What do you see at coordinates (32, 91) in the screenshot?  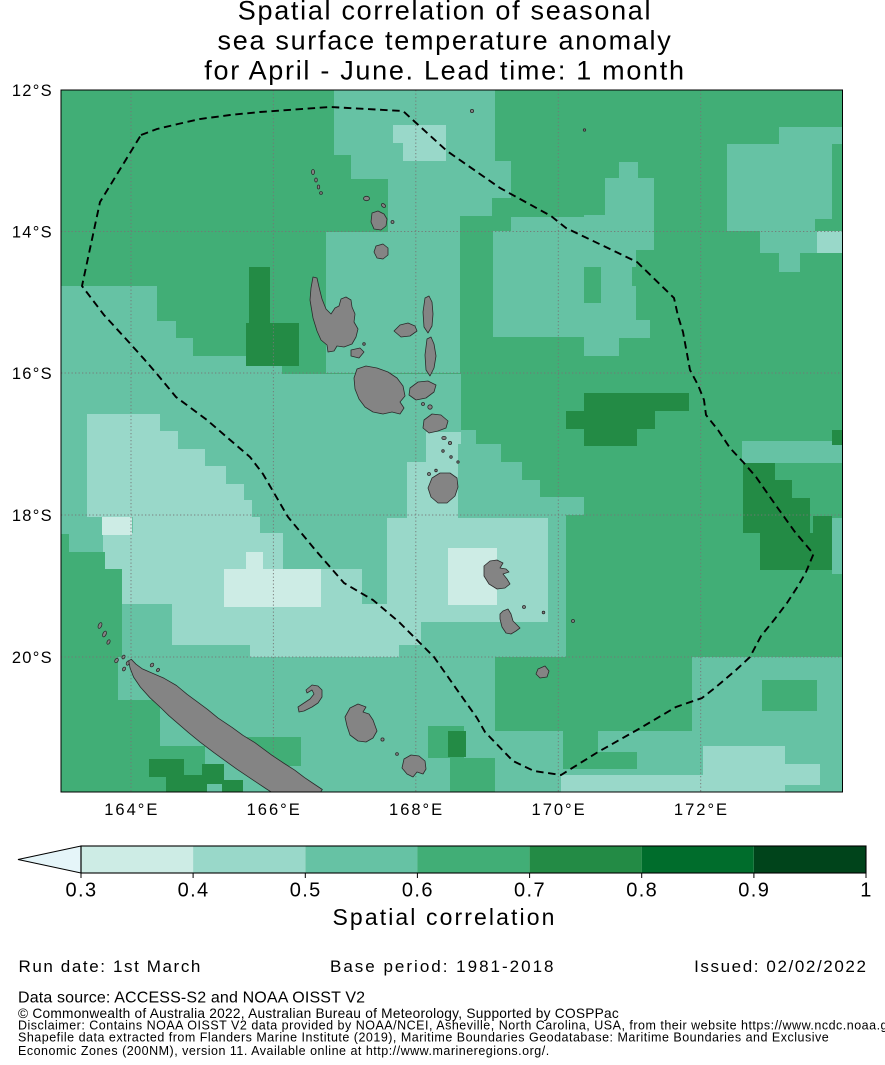 I see `svg-text: 12°S` at bounding box center [32, 91].